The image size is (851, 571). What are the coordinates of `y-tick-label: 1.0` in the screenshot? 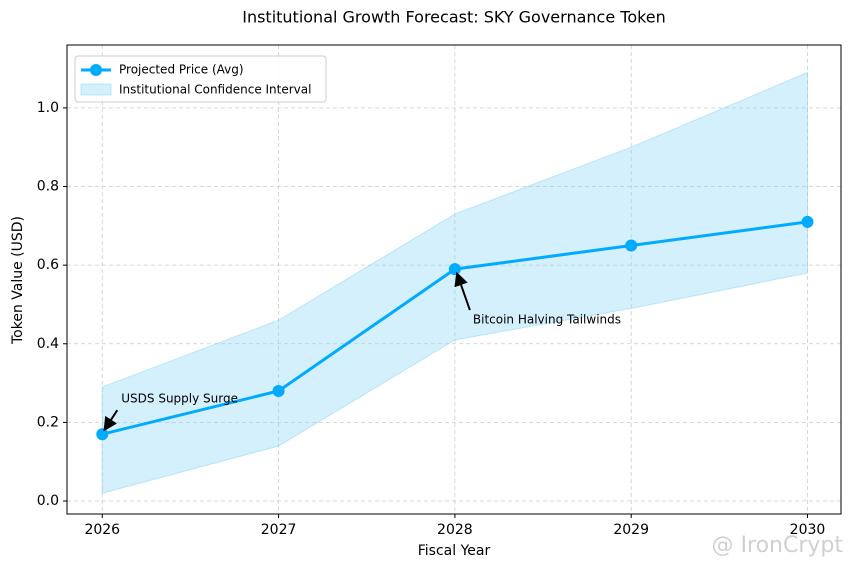 It's located at (48, 108).